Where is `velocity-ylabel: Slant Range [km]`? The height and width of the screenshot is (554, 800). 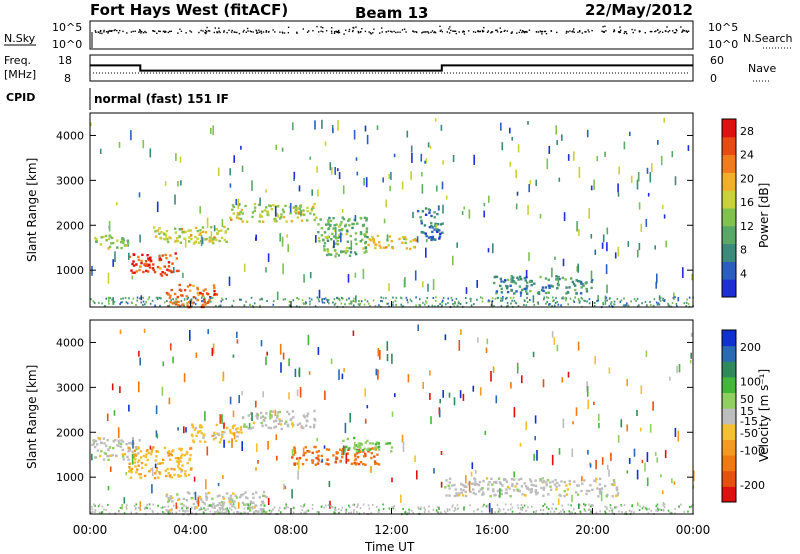
velocity-ylabel: Slant Range [km] is located at coordinates (32, 417).